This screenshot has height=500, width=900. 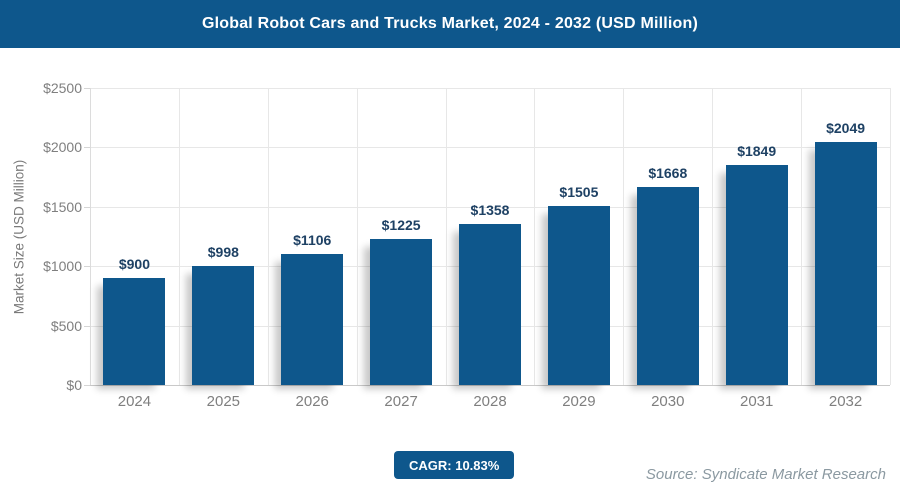 I want to click on x-axis-label-2026: 2026, so click(x=312, y=401).